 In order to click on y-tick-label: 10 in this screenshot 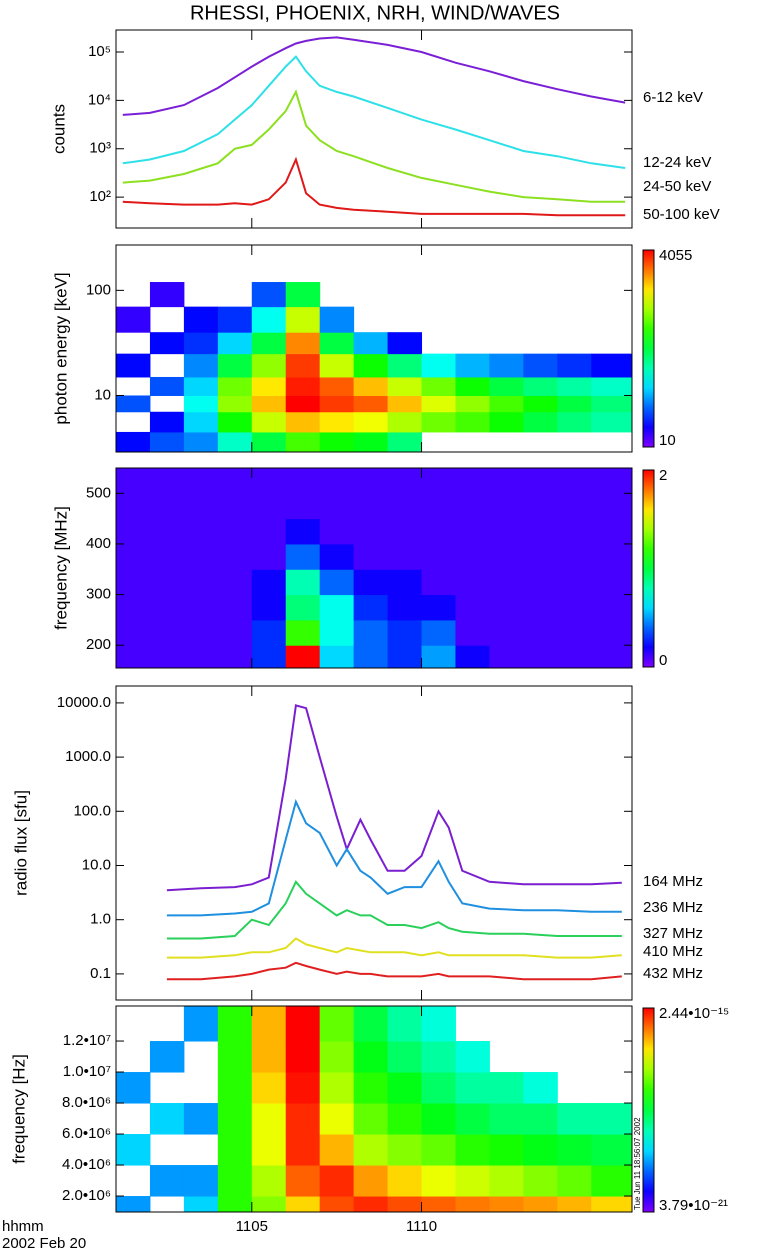, I will do `click(102, 394)`.